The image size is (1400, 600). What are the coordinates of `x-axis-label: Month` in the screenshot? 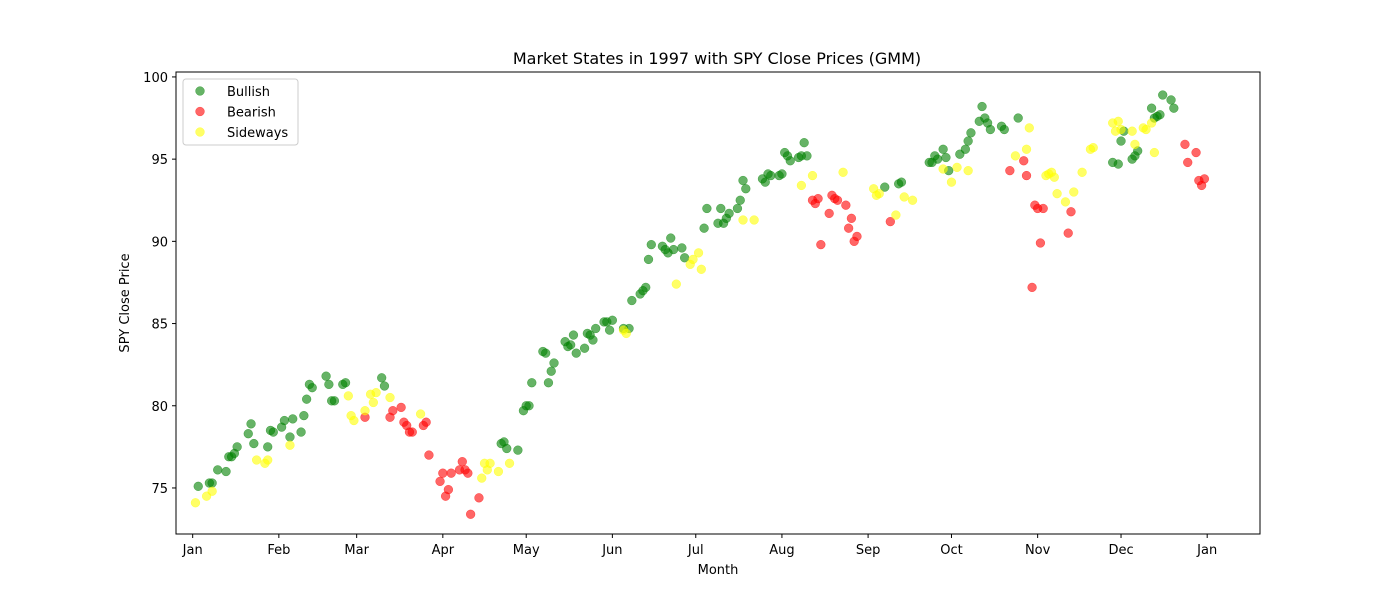 It's located at (718, 570).